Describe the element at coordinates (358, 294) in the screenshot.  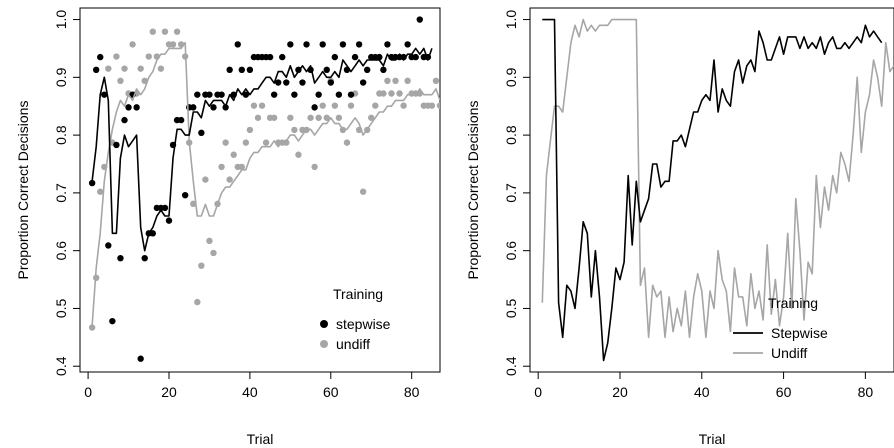
I see `legend-title: Training` at that location.